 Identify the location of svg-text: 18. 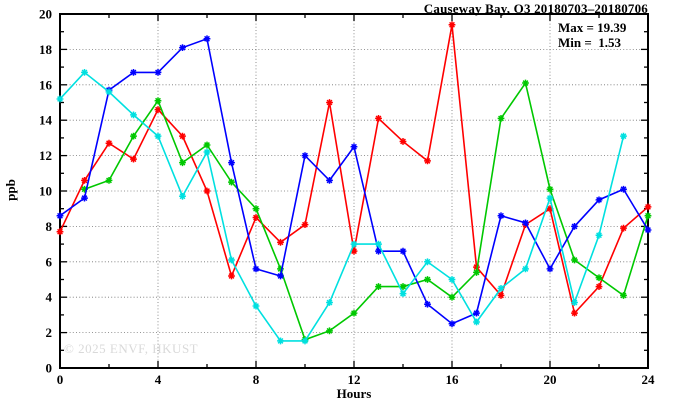
(46, 49).